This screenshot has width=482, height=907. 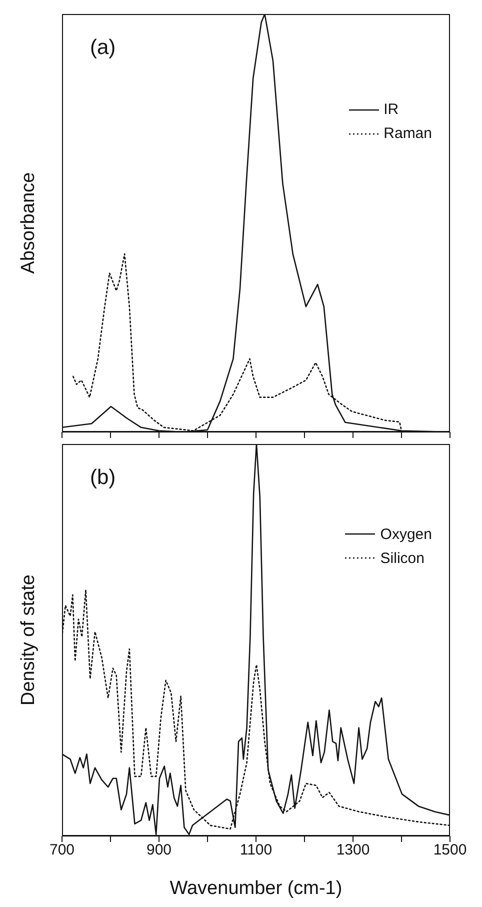 I want to click on x-tick-label: 1500, so click(x=450, y=850).